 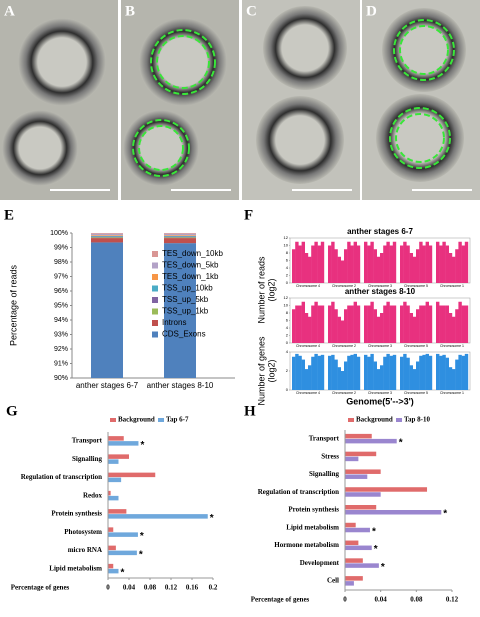 What do you see at coordinates (261, 290) in the screenshot?
I see `y-axis-label: Number of reads` at bounding box center [261, 290].